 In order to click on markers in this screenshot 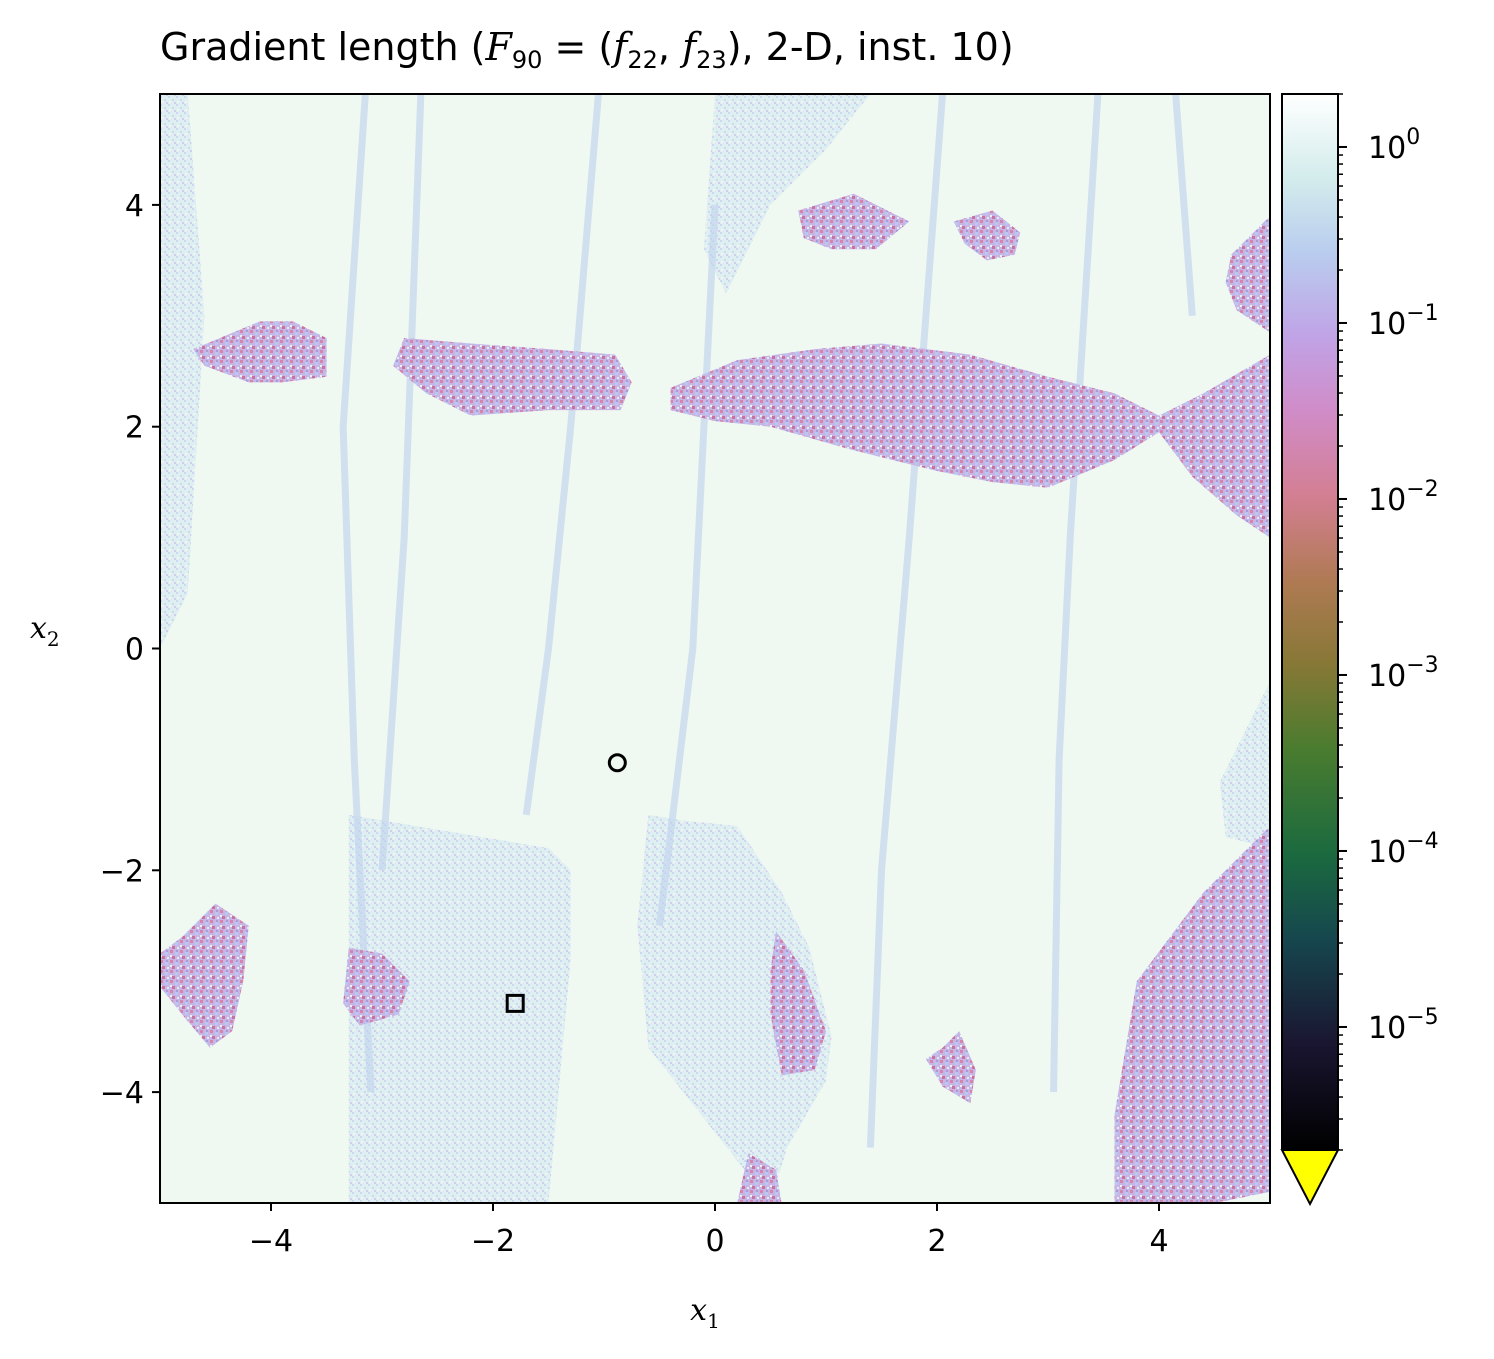, I will do `click(566, 883)`.